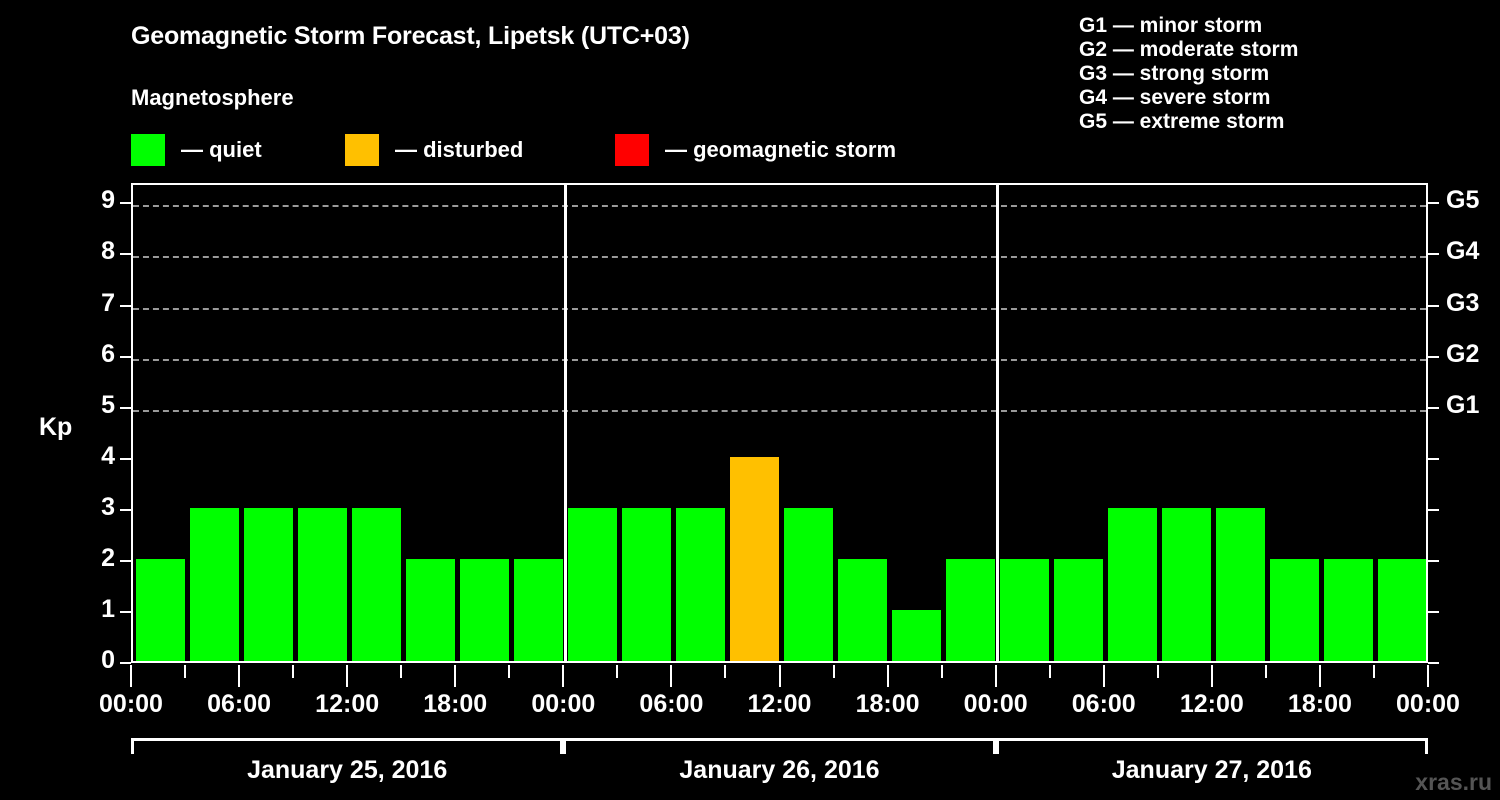  I want to click on legend-entry-disturbed: — disturbed, so click(434, 150).